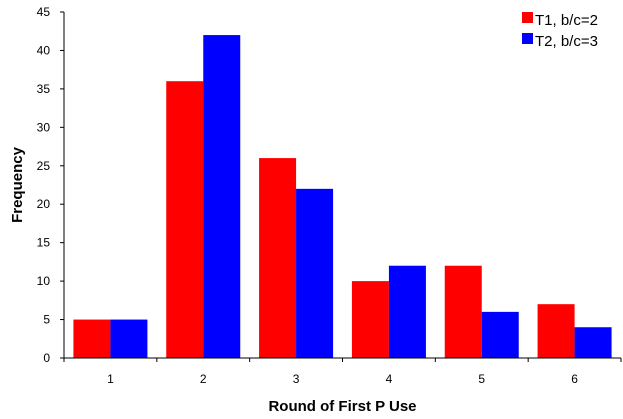 The width and height of the screenshot is (623, 419). I want to click on x-tick-label: 3, so click(296, 379).